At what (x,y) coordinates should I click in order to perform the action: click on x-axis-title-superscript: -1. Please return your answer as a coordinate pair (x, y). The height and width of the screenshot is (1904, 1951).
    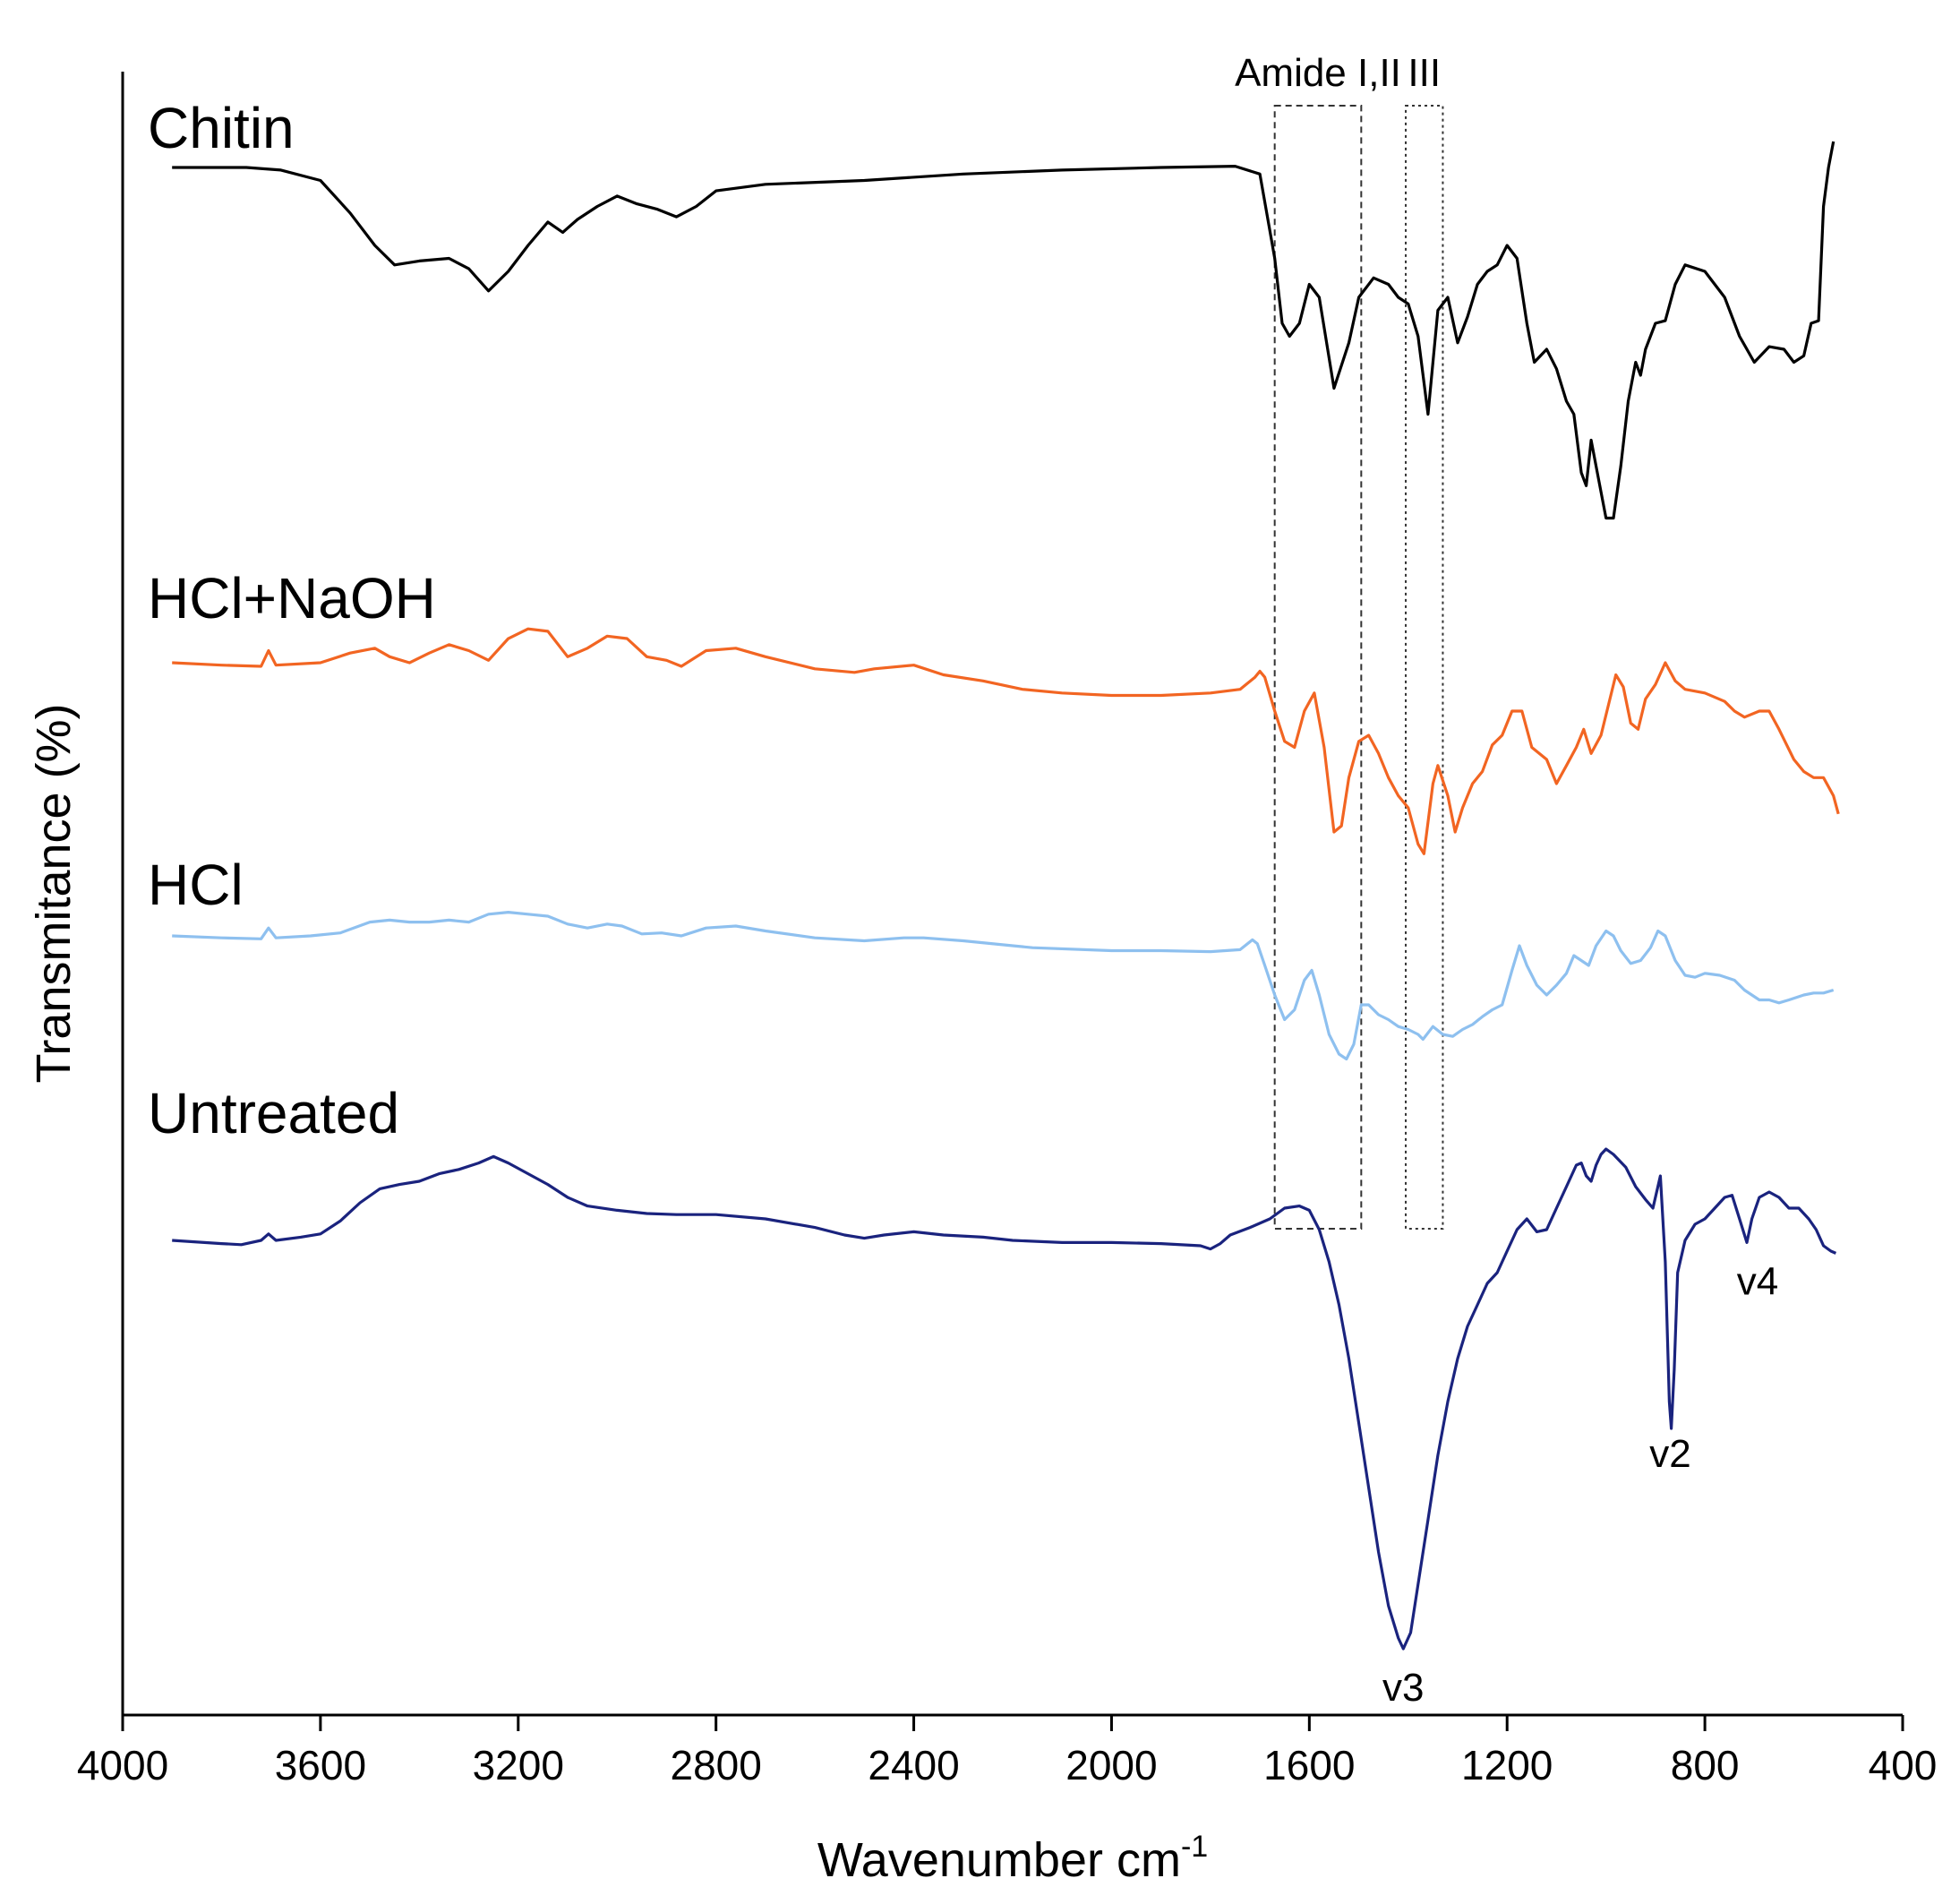
    Looking at the image, I should click on (1194, 1847).